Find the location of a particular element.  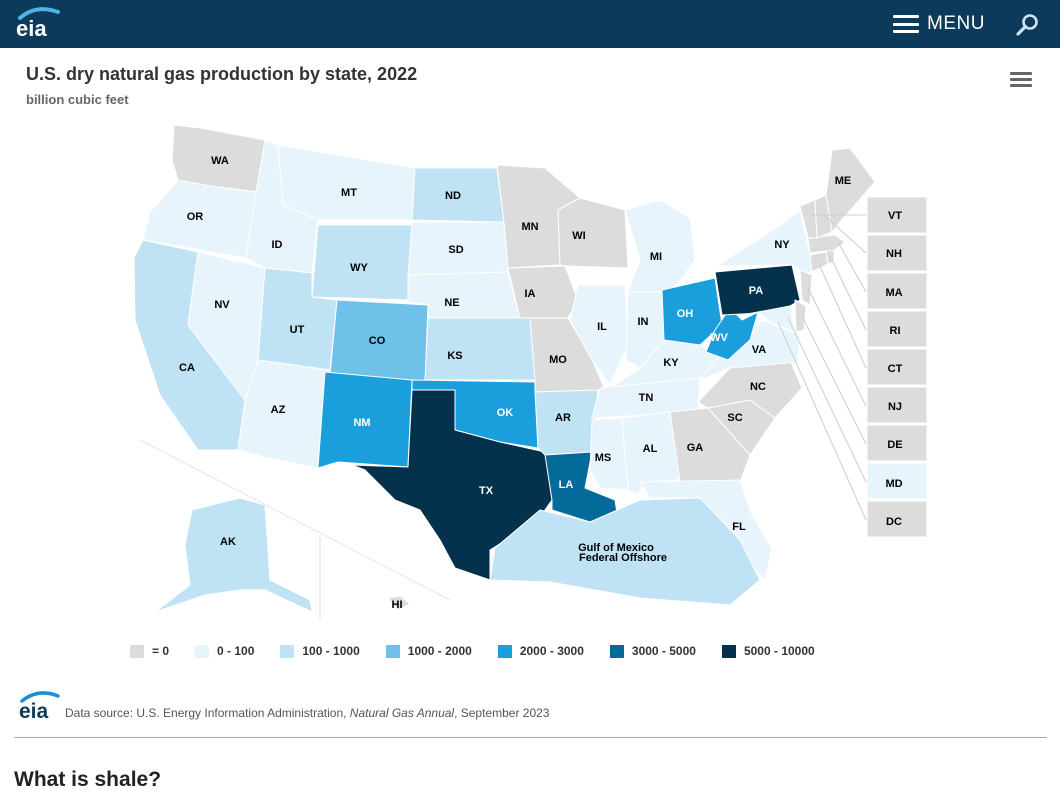

label-FL: FL is located at coordinates (739, 527).